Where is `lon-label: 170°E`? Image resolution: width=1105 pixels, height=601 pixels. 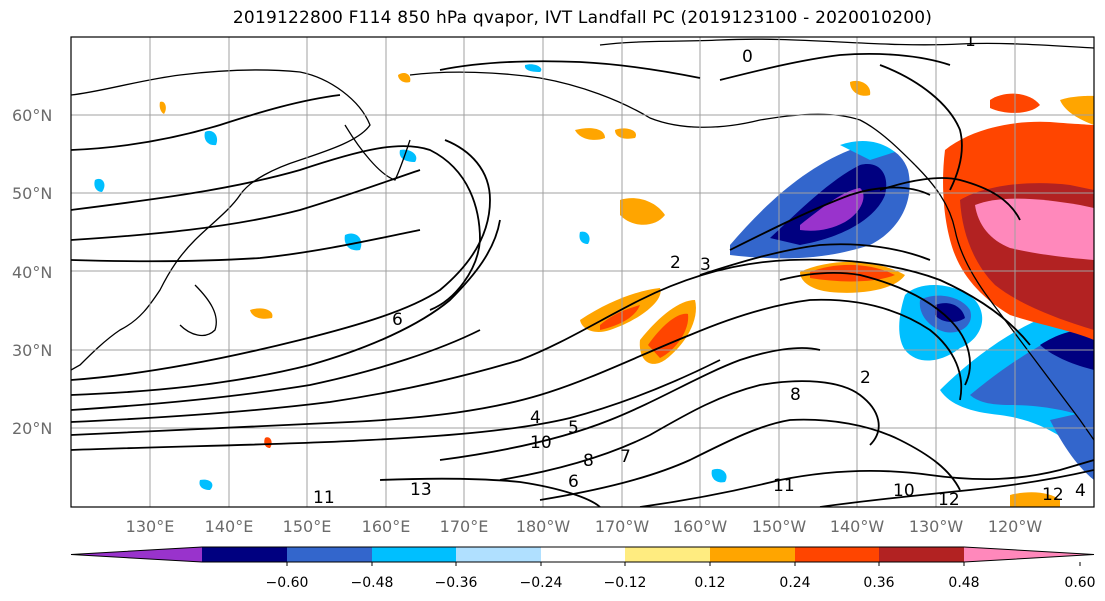 lon-label: 170°E is located at coordinates (464, 526).